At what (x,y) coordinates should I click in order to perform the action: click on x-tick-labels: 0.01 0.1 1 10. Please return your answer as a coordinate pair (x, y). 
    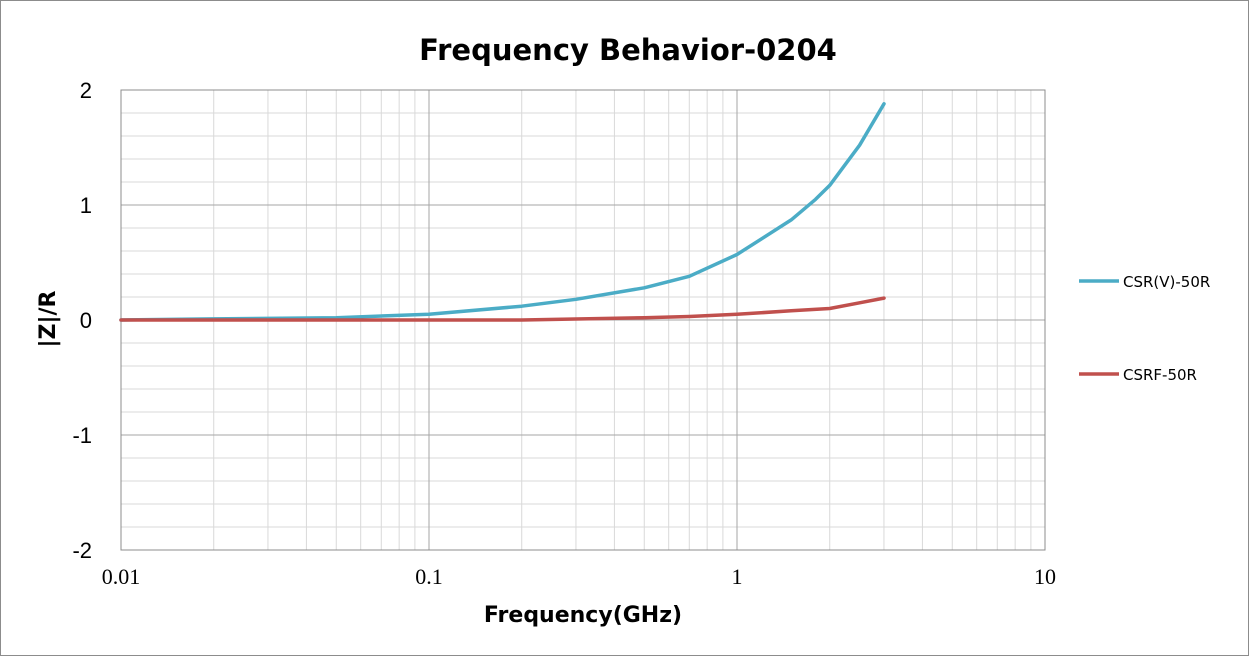
    Looking at the image, I should click on (579, 576).